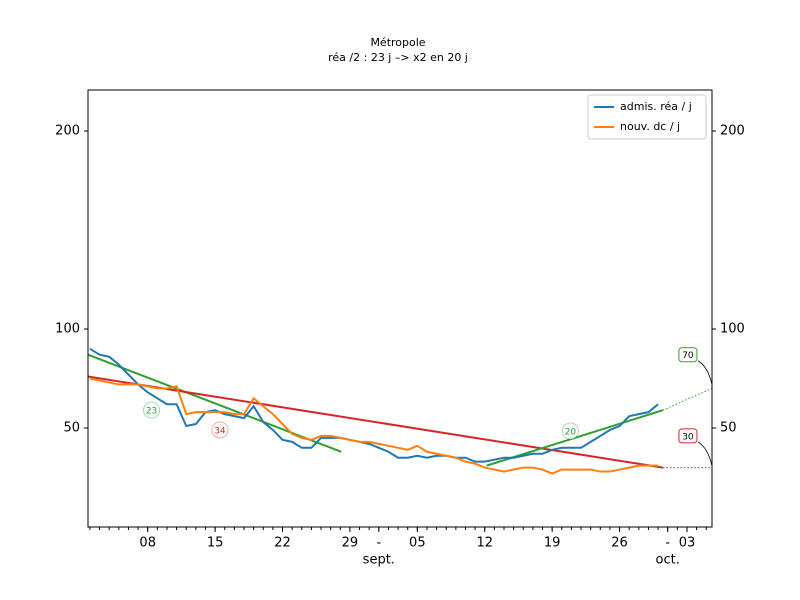 This screenshot has width=800, height=600. I want to click on month-label: sept., so click(379, 560).